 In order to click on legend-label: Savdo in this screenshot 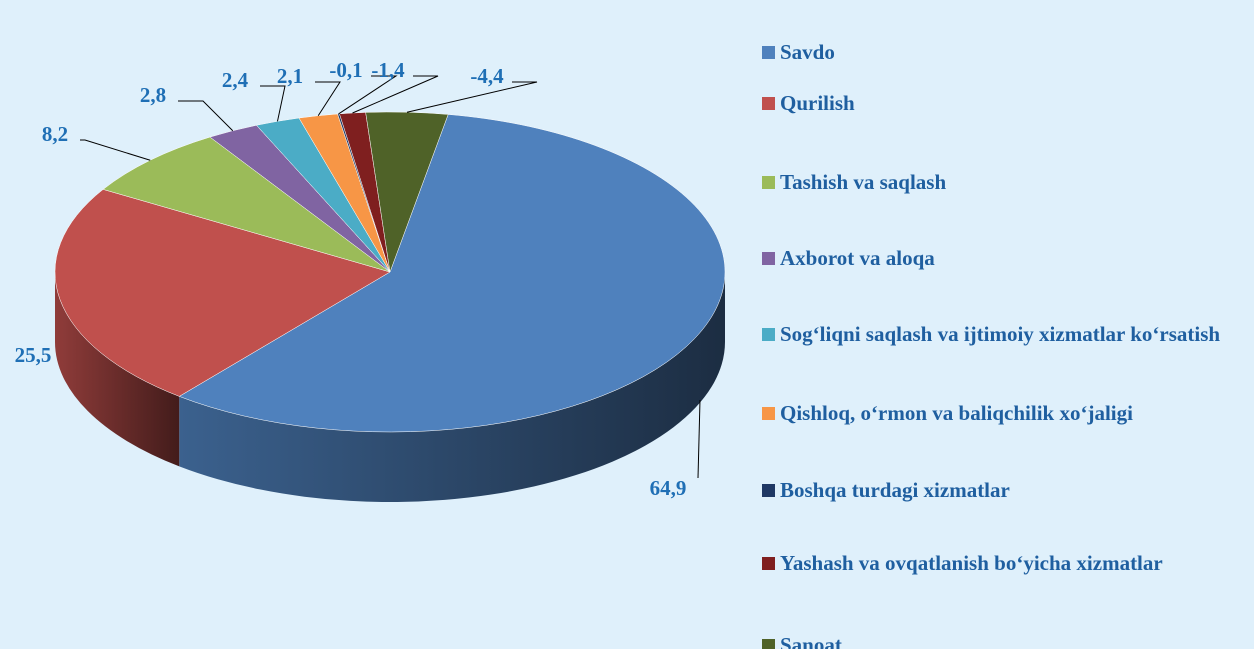, I will do `click(807, 52)`.